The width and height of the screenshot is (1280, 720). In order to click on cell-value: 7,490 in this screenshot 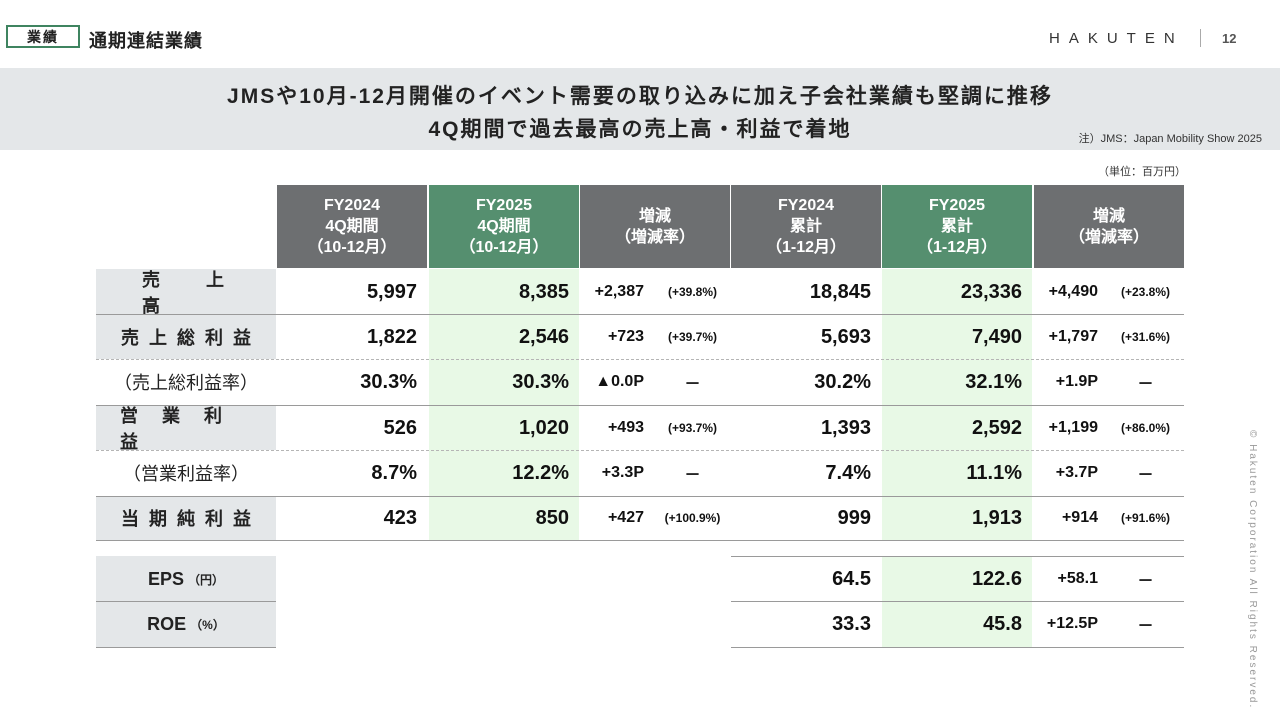, I will do `click(996, 336)`.